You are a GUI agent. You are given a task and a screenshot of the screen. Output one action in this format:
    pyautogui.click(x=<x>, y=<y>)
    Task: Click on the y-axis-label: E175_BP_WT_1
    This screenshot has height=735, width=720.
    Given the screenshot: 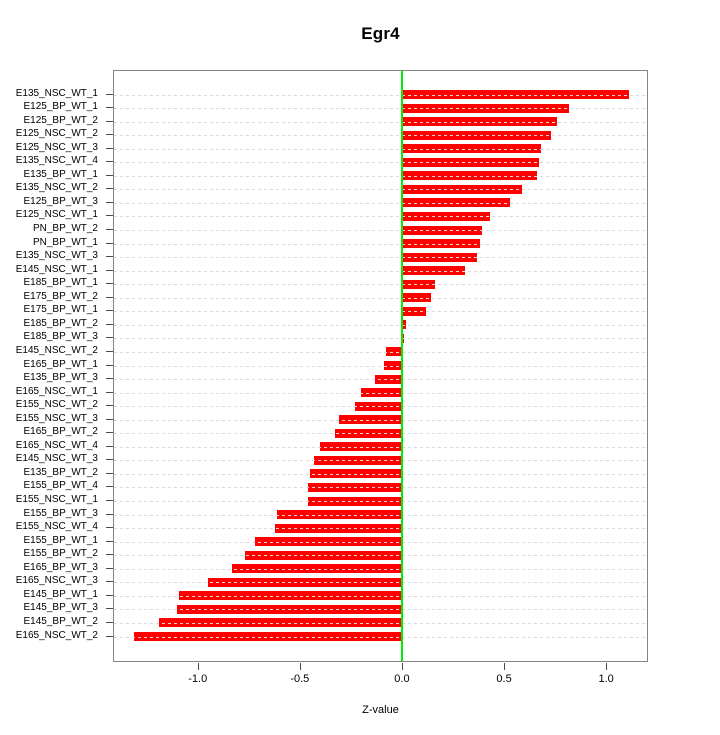 What is the action you would take?
    pyautogui.click(x=61, y=310)
    